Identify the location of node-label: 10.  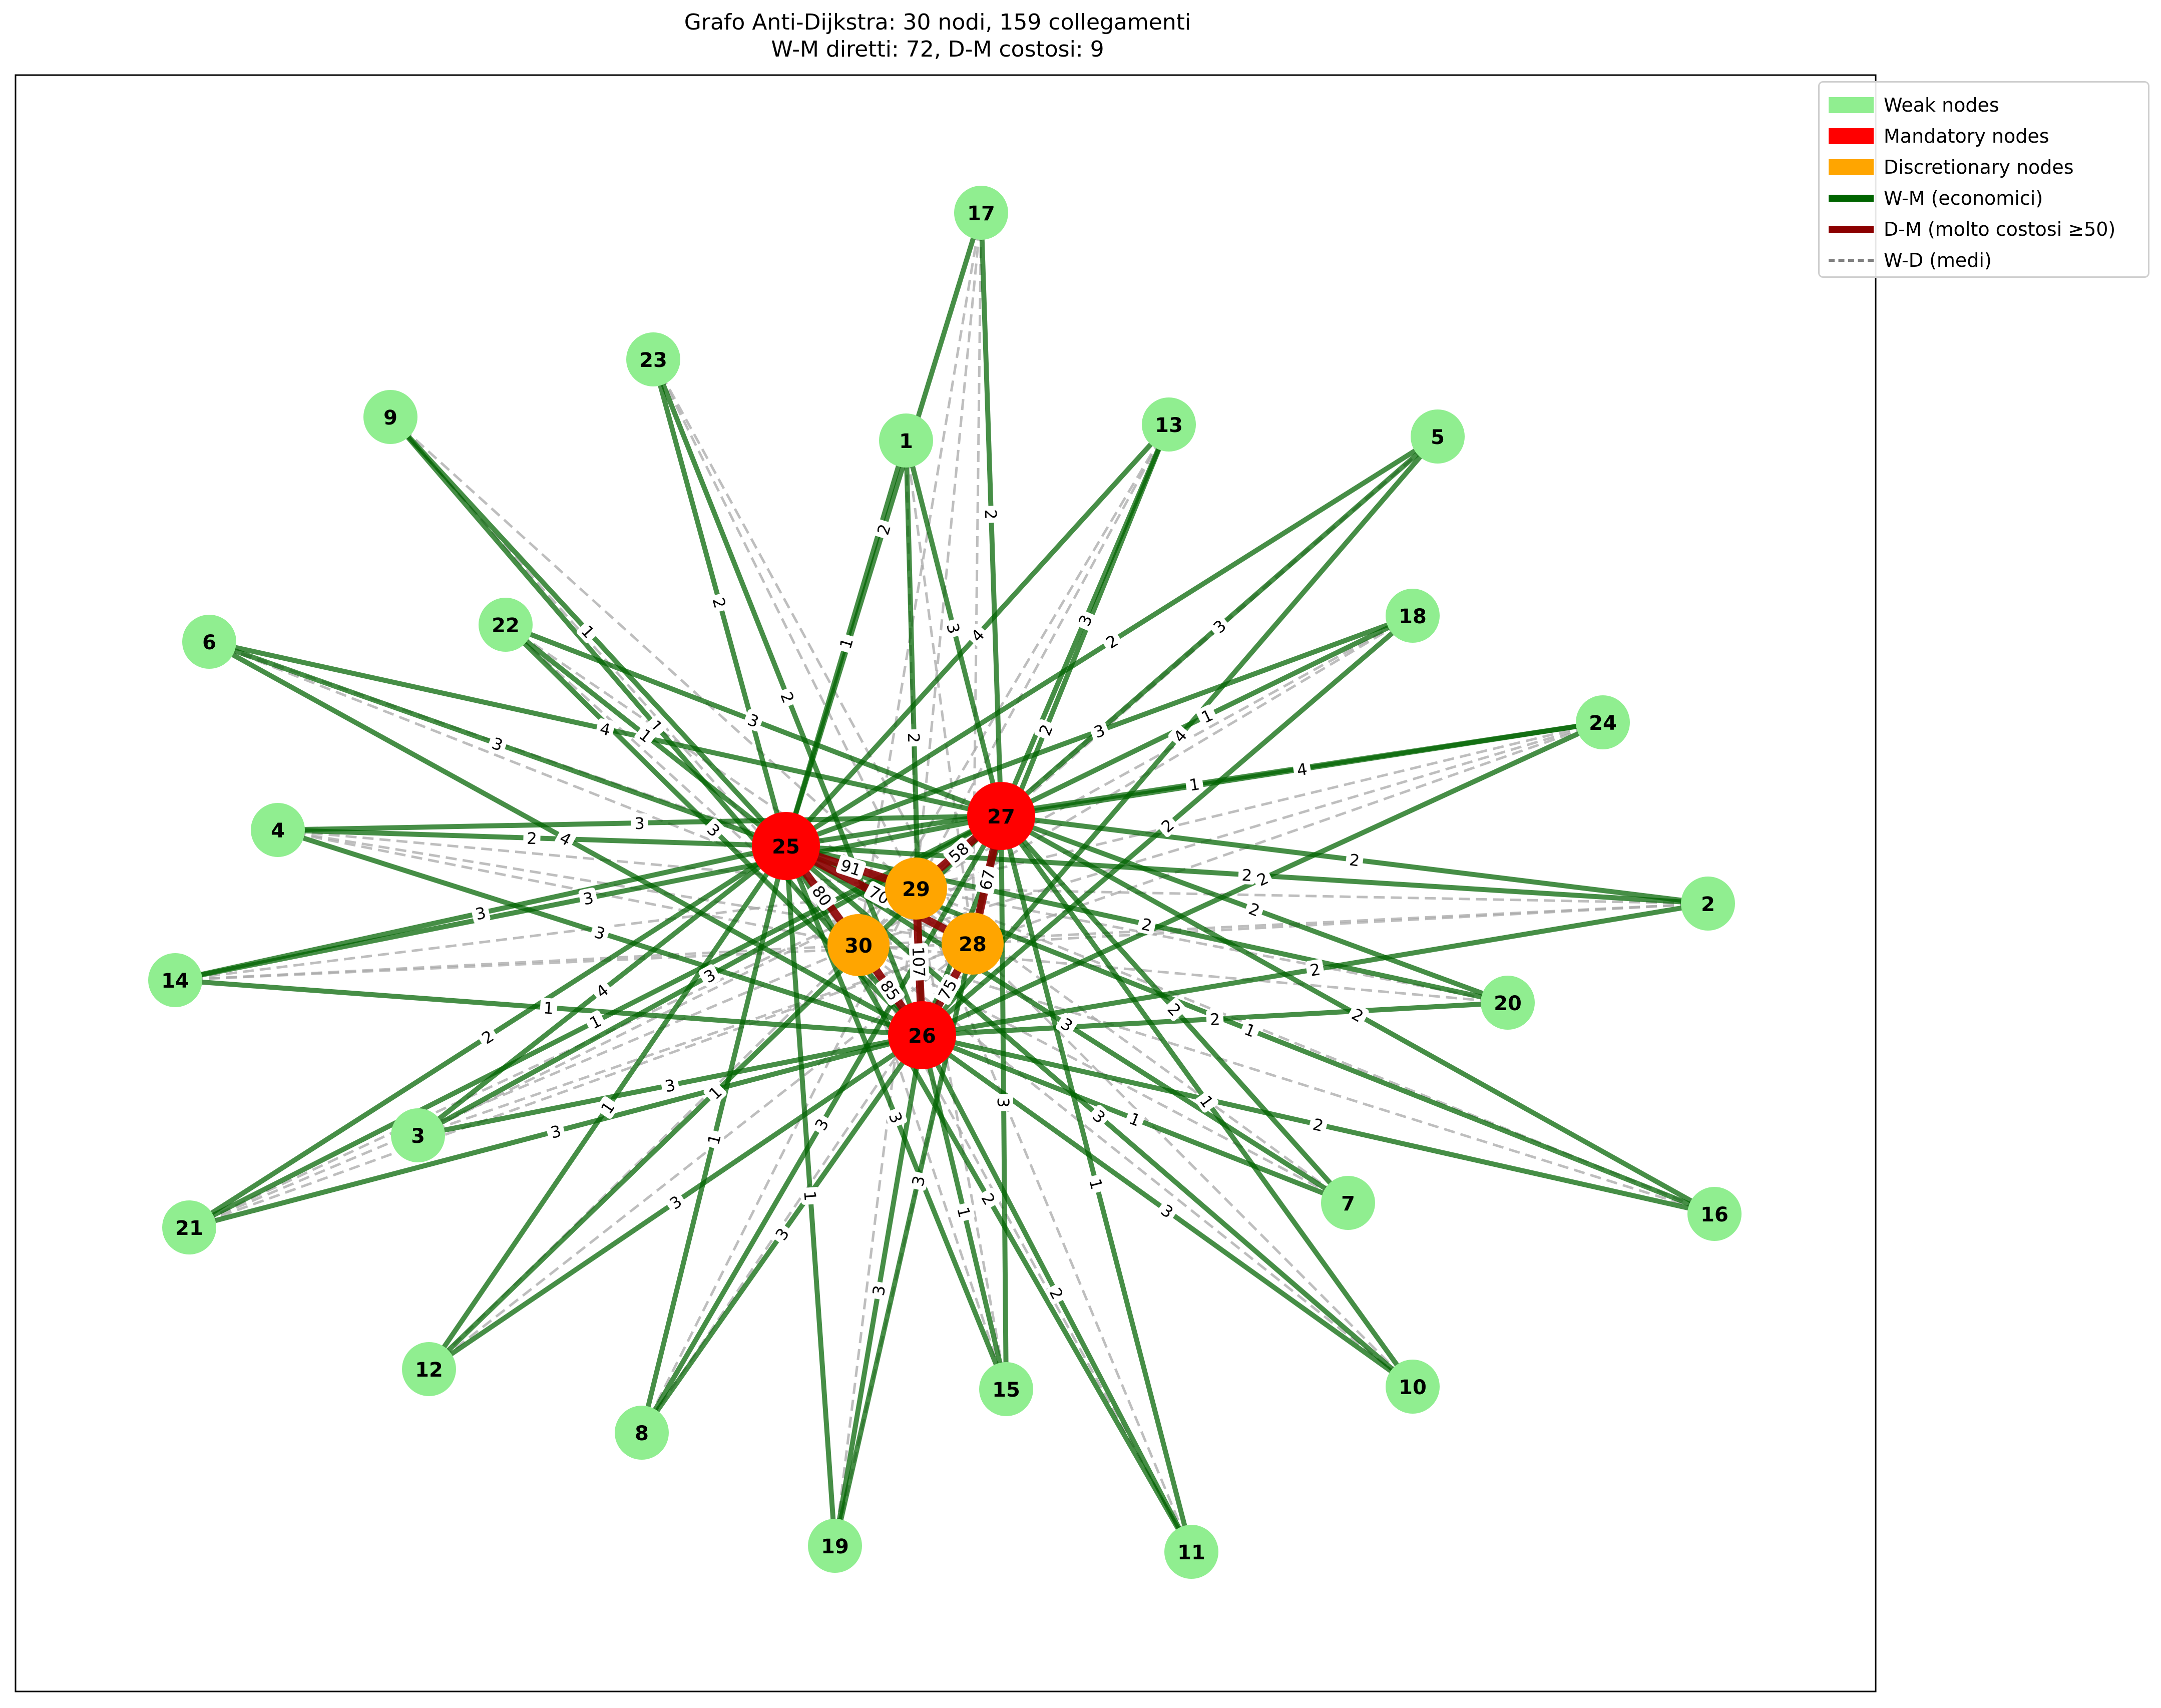
(1413, 1387).